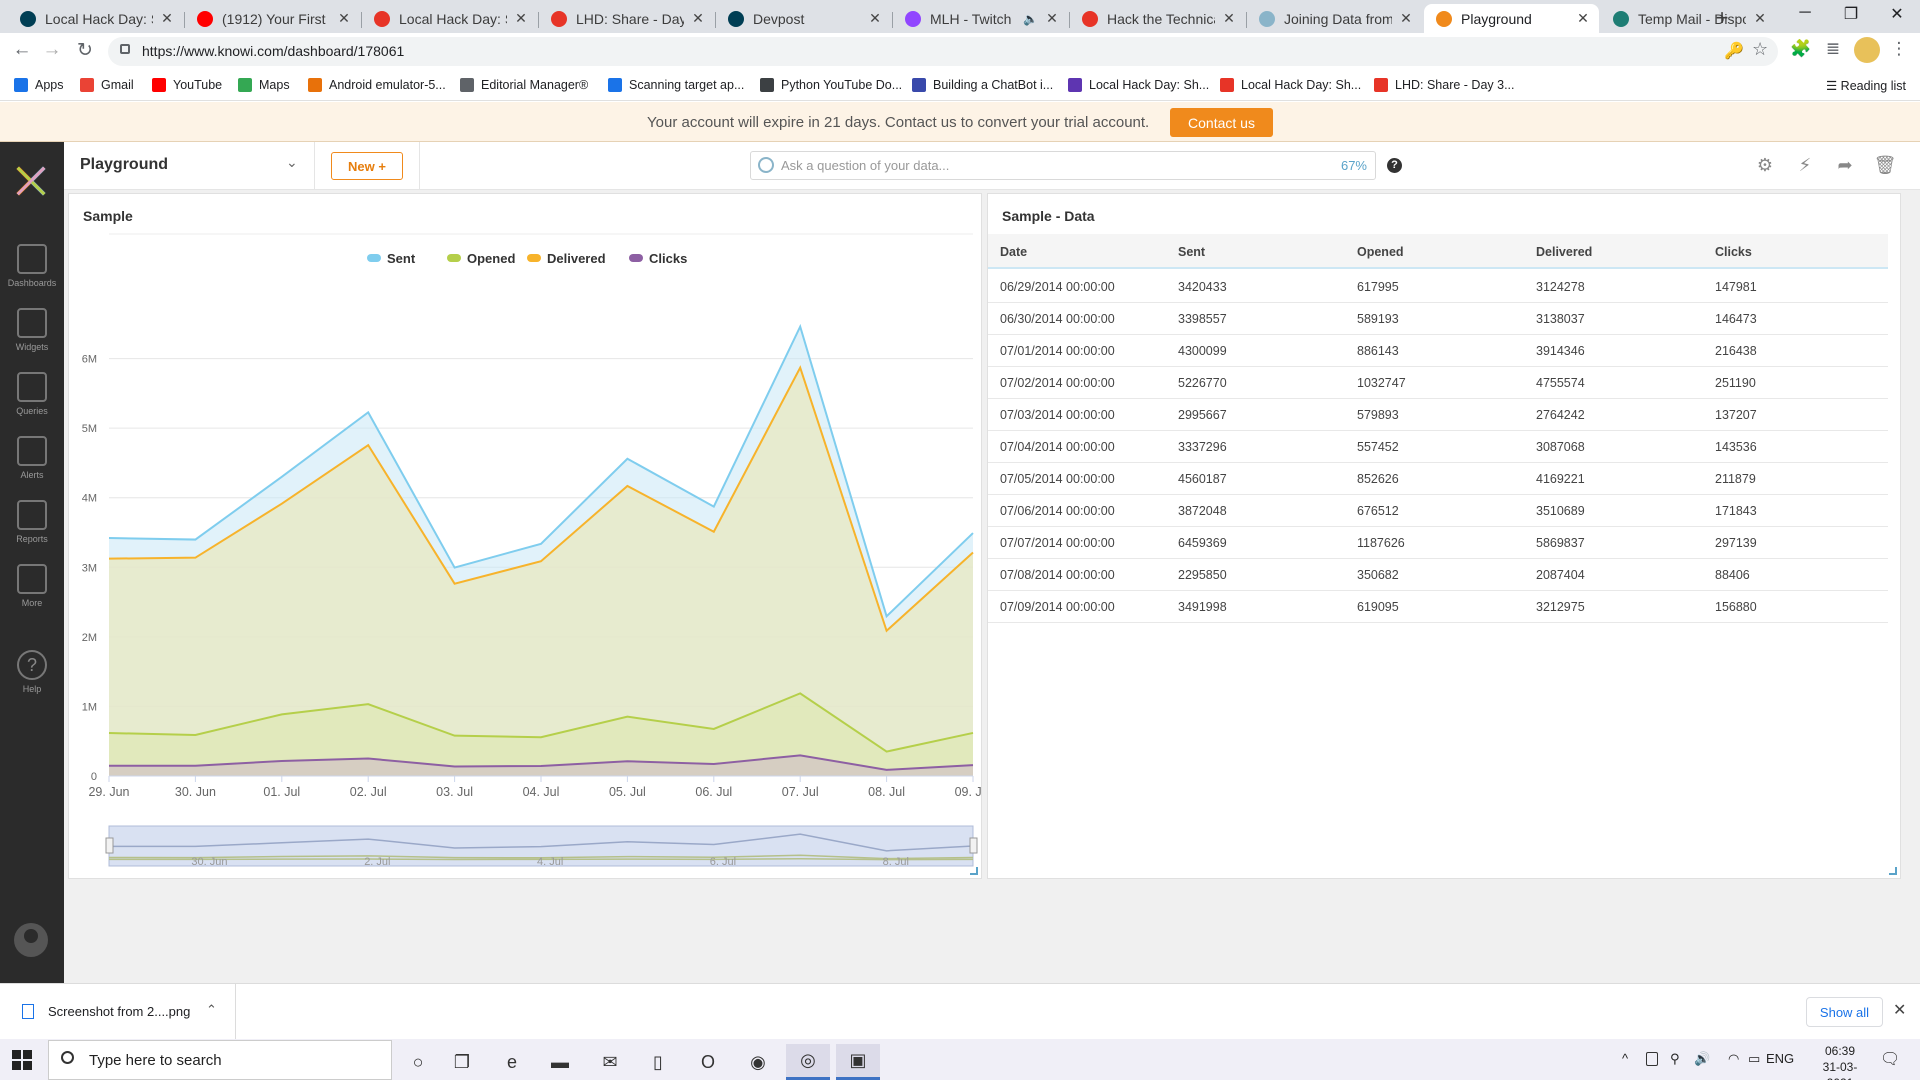 Image resolution: width=1920 pixels, height=1080 pixels. I want to click on sidebar-item-widgets: Widgets, so click(32, 330).